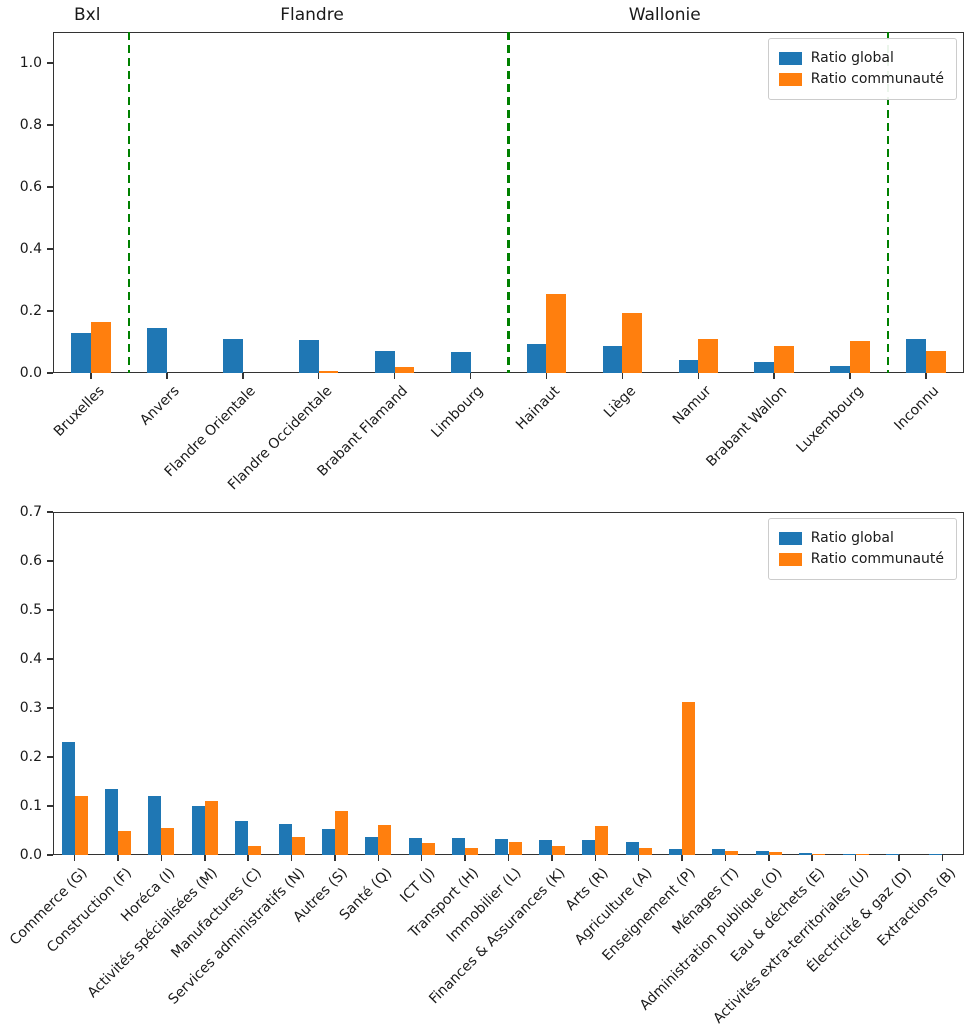  I want to click on x-tick-label: Limbourg, so click(457, 412).